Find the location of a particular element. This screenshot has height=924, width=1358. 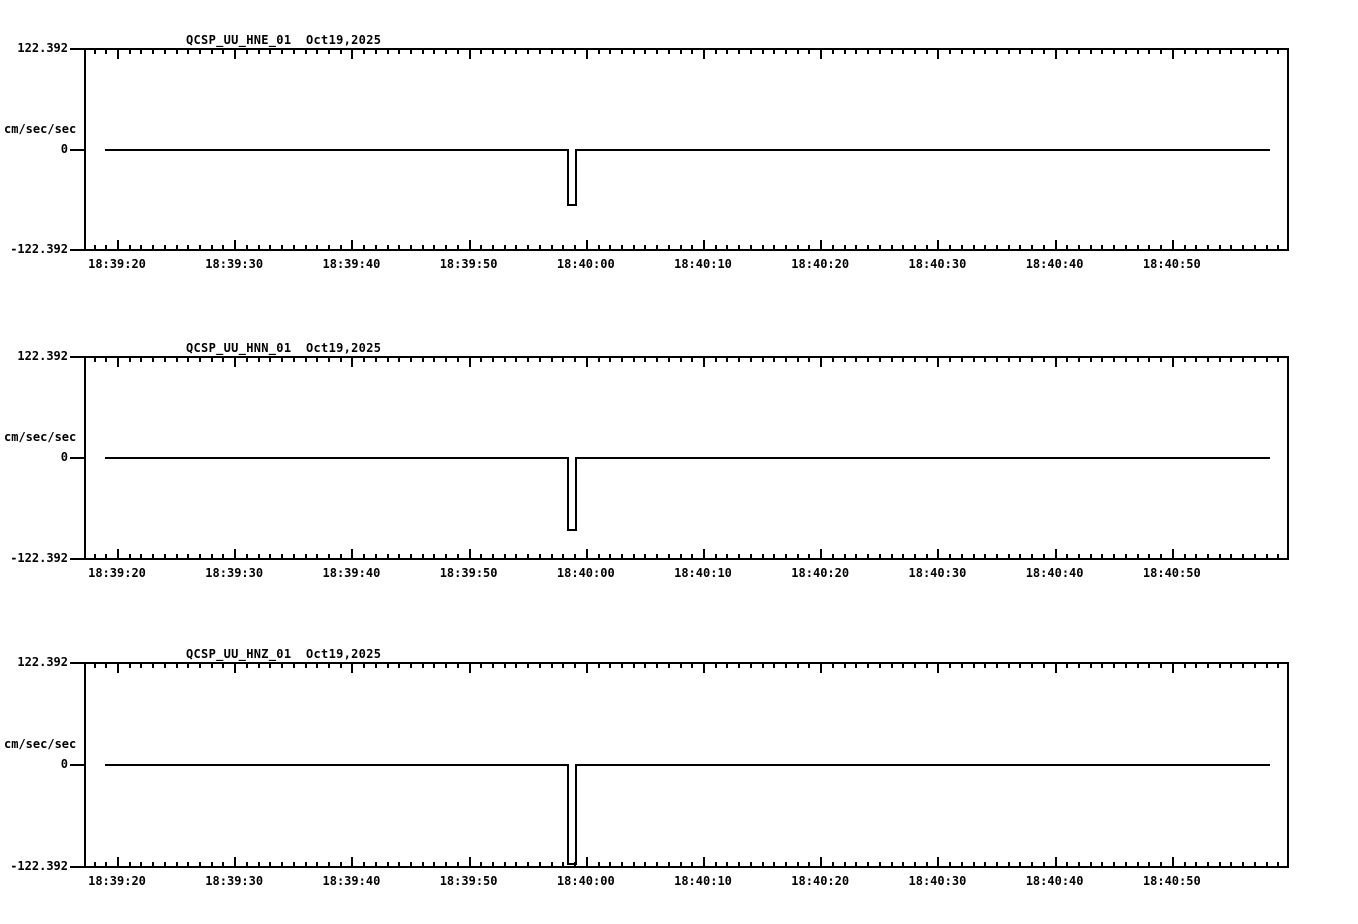

trace-pulse-down-stroke is located at coordinates (568, 814).